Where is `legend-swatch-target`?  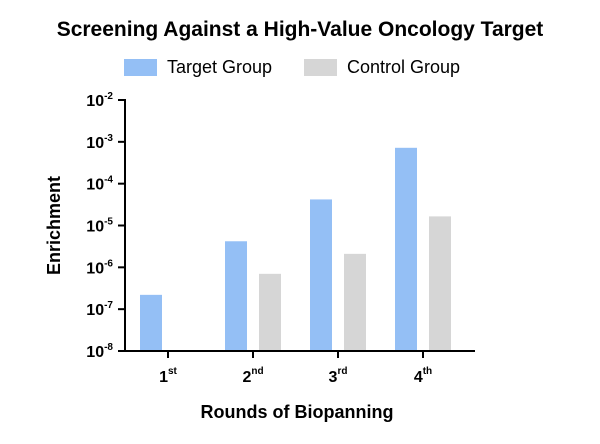
legend-swatch-target is located at coordinates (140, 67).